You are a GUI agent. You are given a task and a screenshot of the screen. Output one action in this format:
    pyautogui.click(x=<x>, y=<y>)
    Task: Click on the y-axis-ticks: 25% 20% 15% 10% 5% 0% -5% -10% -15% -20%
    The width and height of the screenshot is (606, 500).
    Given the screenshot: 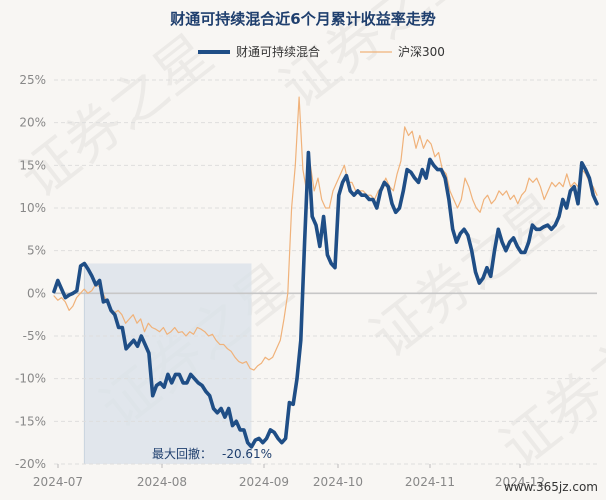 What is the action you would take?
    pyautogui.click(x=30, y=272)
    